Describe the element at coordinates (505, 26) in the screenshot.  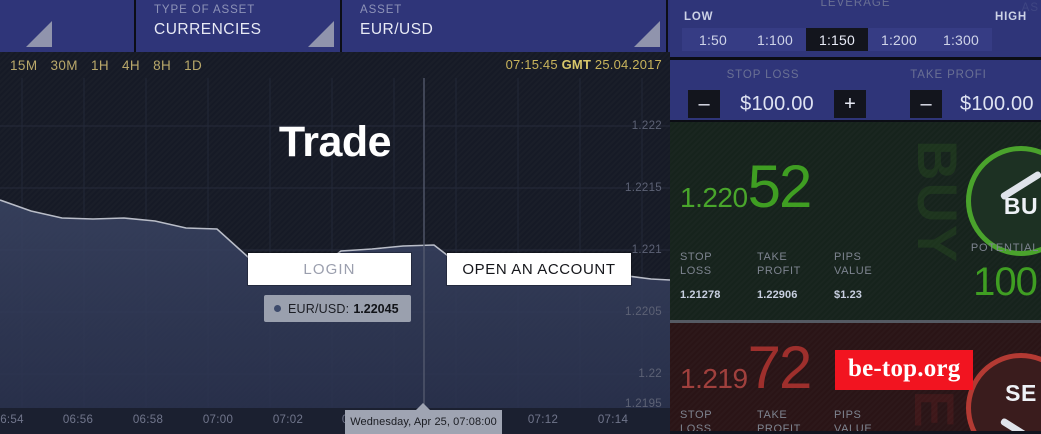
I see `asset-selector: ASSET EUR/USD` at that location.